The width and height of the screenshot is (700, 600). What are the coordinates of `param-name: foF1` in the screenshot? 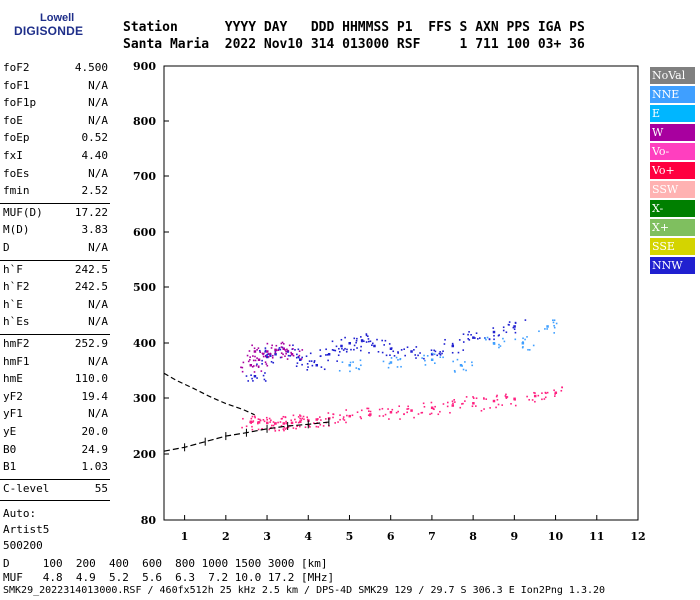 It's located at (16, 85).